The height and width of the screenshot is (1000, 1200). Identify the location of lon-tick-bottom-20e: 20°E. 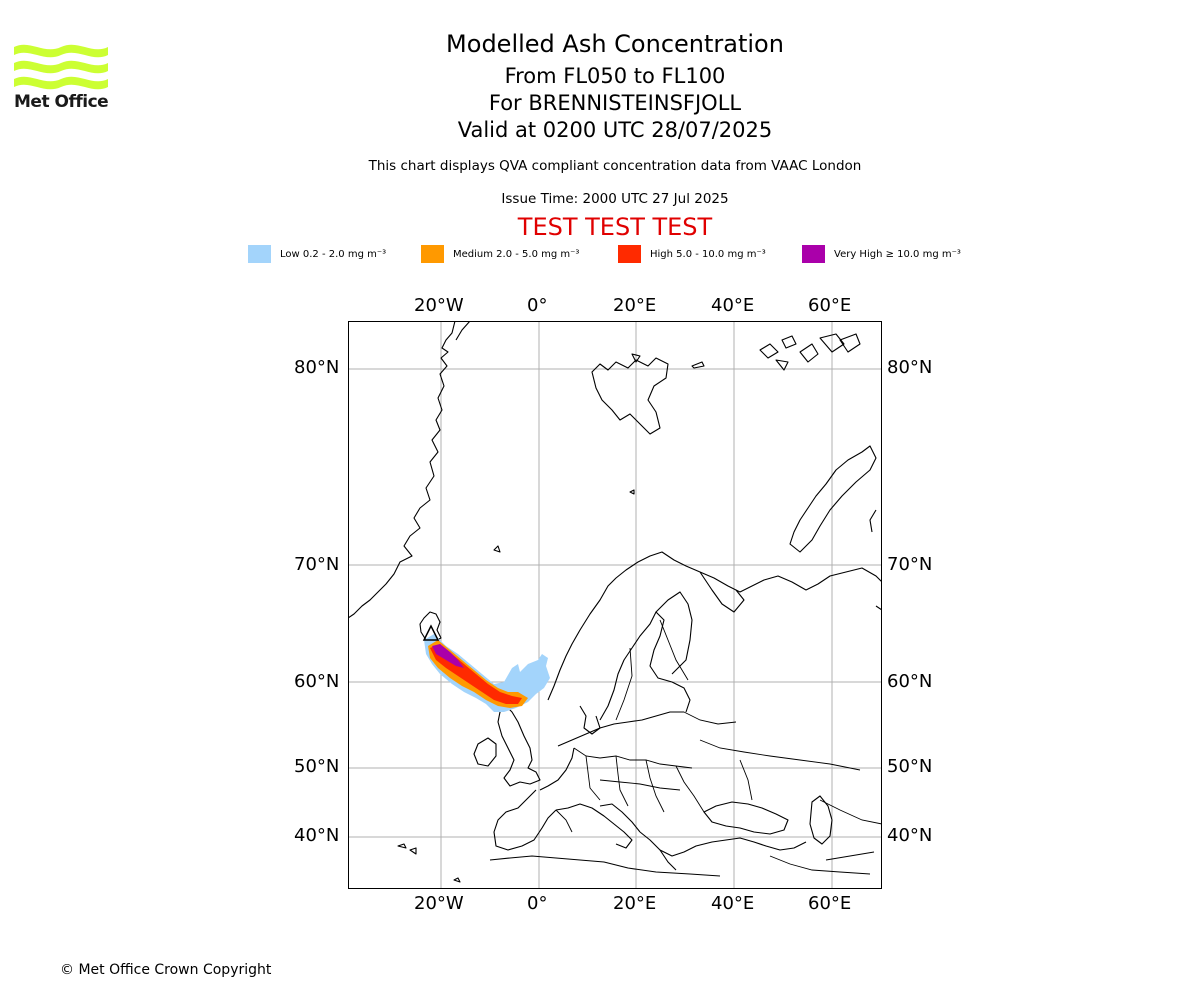
(635, 903).